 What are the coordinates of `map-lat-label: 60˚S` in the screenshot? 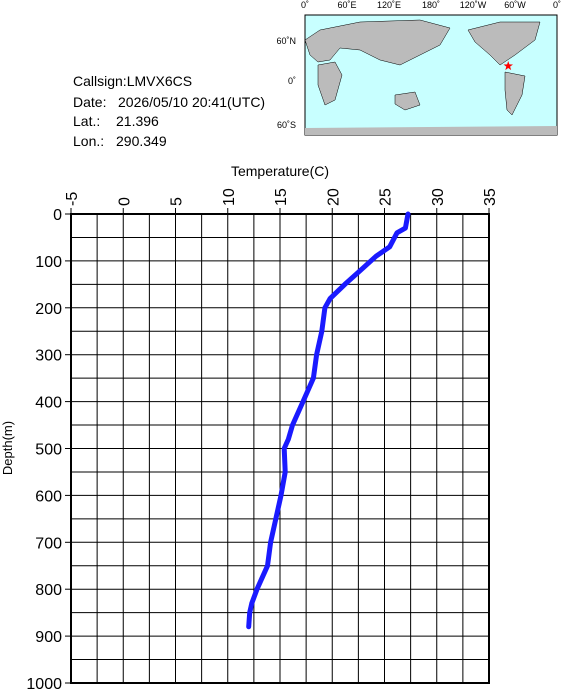 It's located at (286, 125).